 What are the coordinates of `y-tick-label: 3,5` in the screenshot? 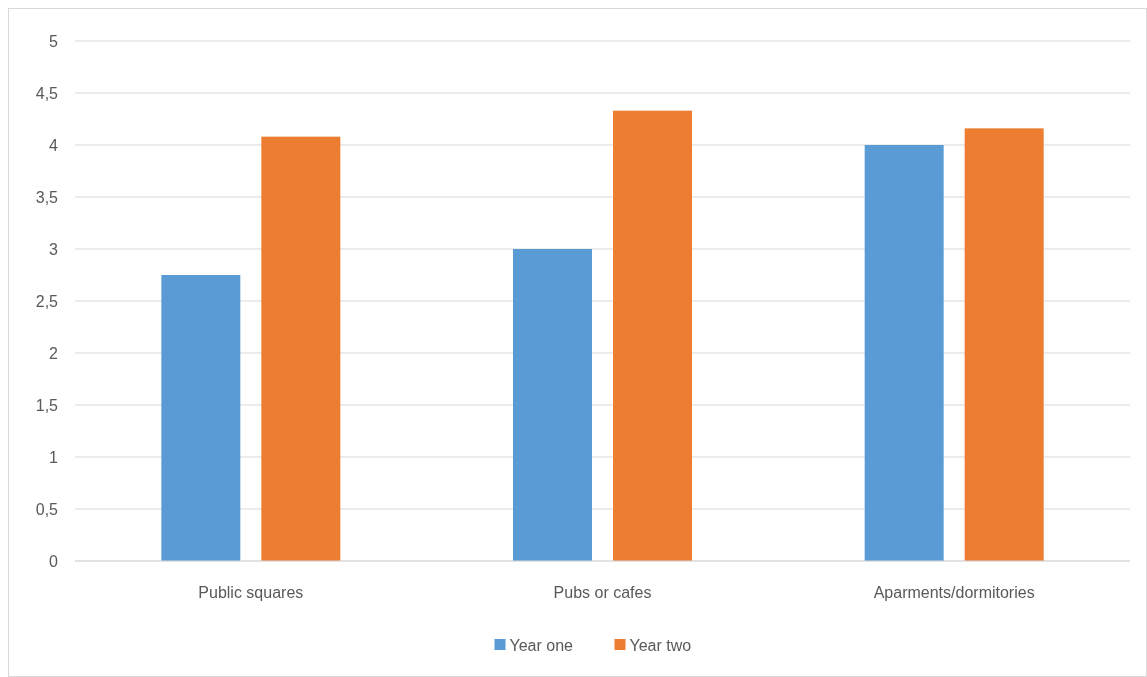 It's located at (47, 197).